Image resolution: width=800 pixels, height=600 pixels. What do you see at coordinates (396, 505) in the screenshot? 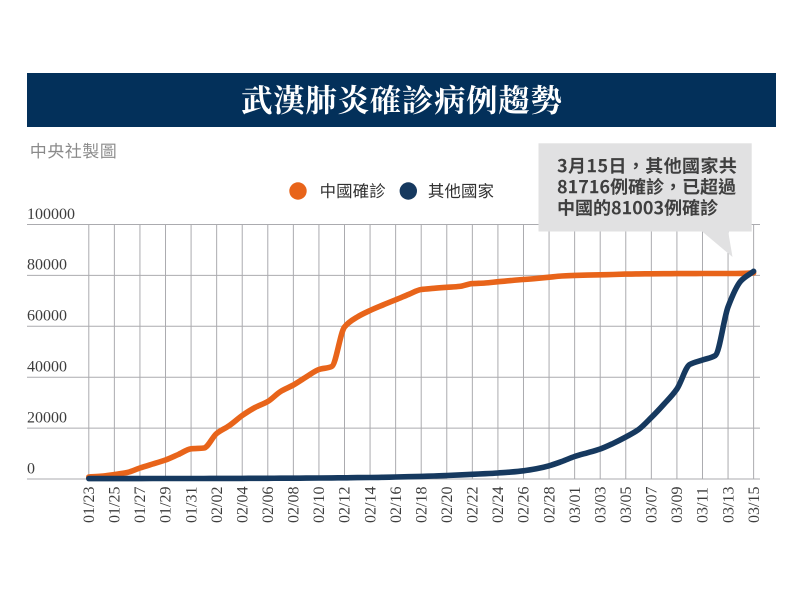
I see `svg-text: 02/16` at bounding box center [396, 505].